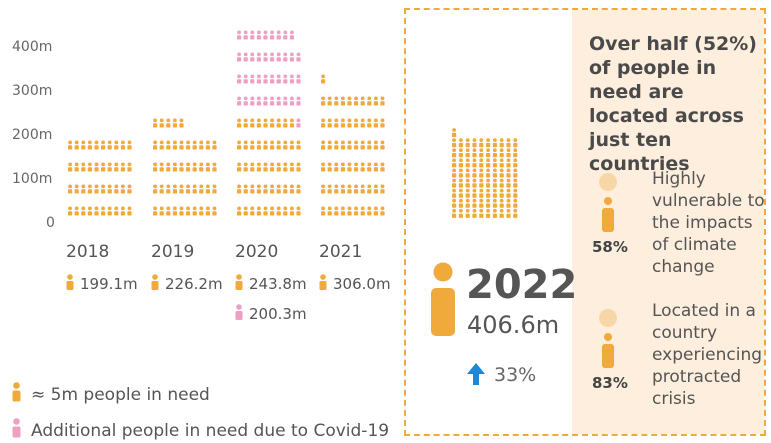 The image size is (771, 443). I want to click on person-covid-icon, so click(239, 314).